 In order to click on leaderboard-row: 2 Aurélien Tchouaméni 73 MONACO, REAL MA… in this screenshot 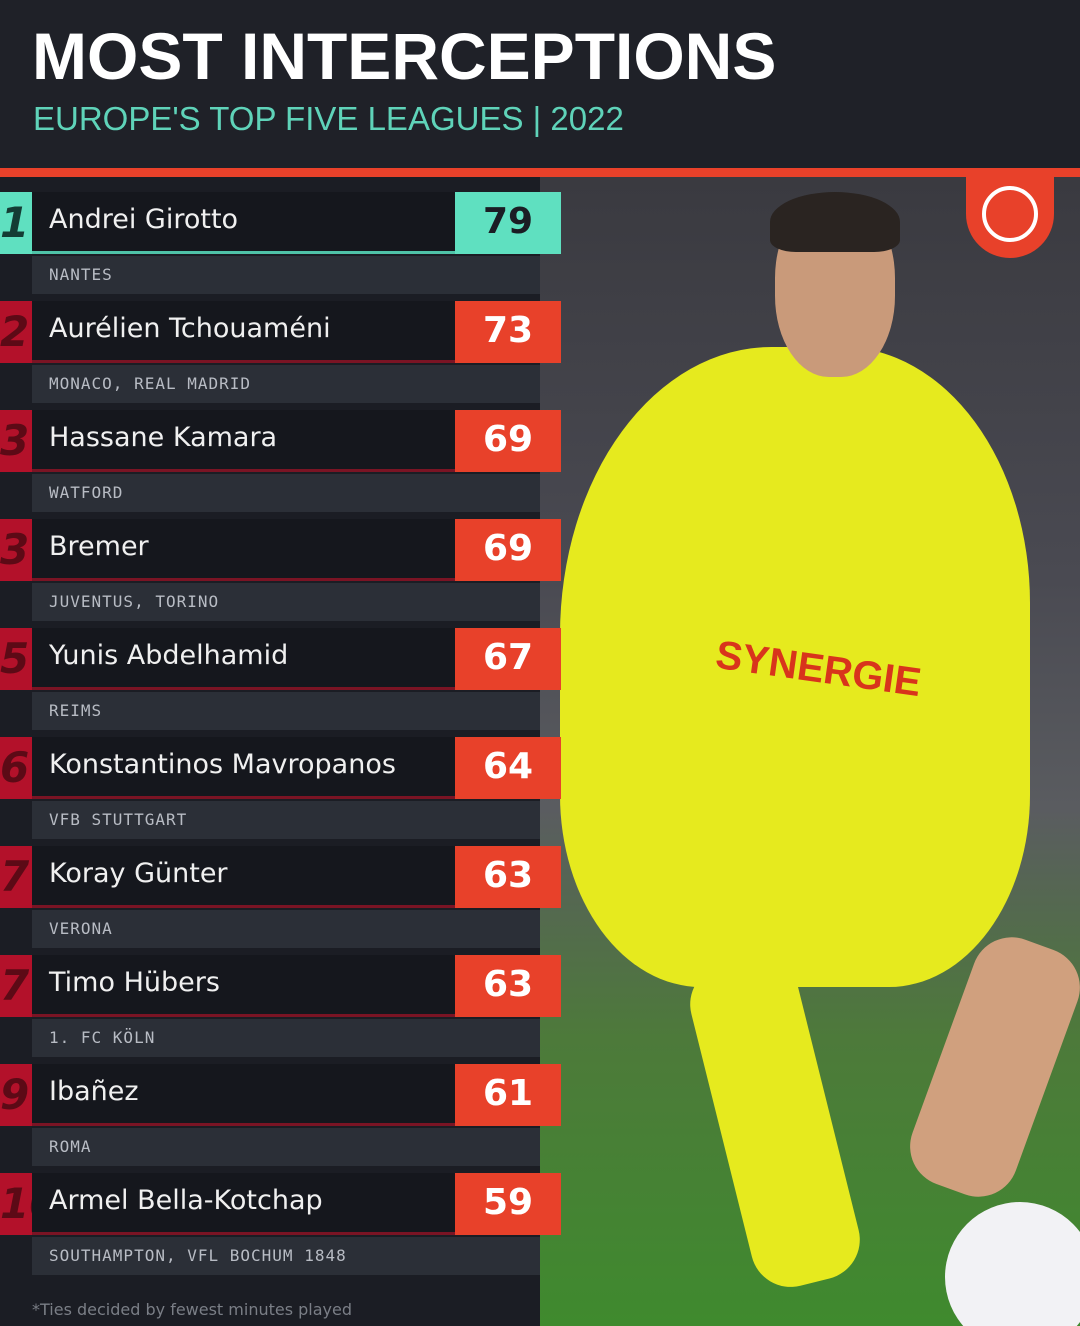, I will do `click(281, 344)`.